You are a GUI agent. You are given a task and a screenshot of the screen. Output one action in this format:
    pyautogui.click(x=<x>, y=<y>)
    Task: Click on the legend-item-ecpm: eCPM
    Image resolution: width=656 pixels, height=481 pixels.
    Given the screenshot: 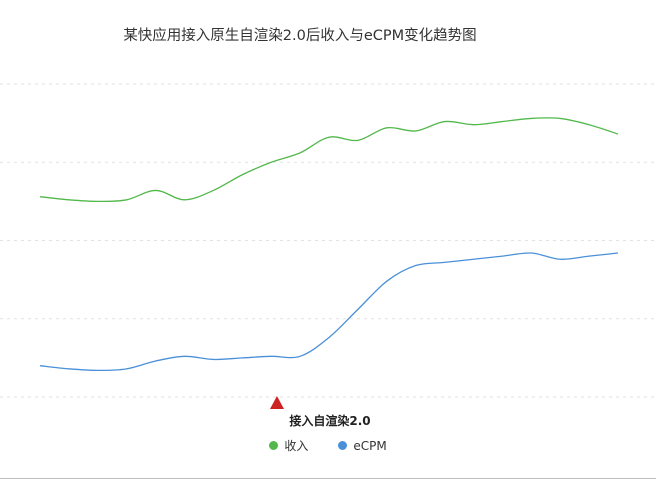 What is the action you would take?
    pyautogui.click(x=362, y=445)
    